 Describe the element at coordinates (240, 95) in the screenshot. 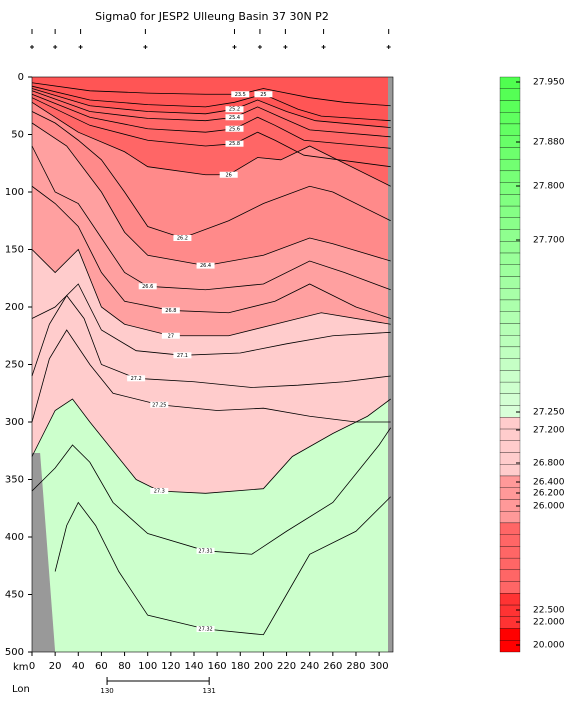

I see `contour-label: 23.5` at that location.